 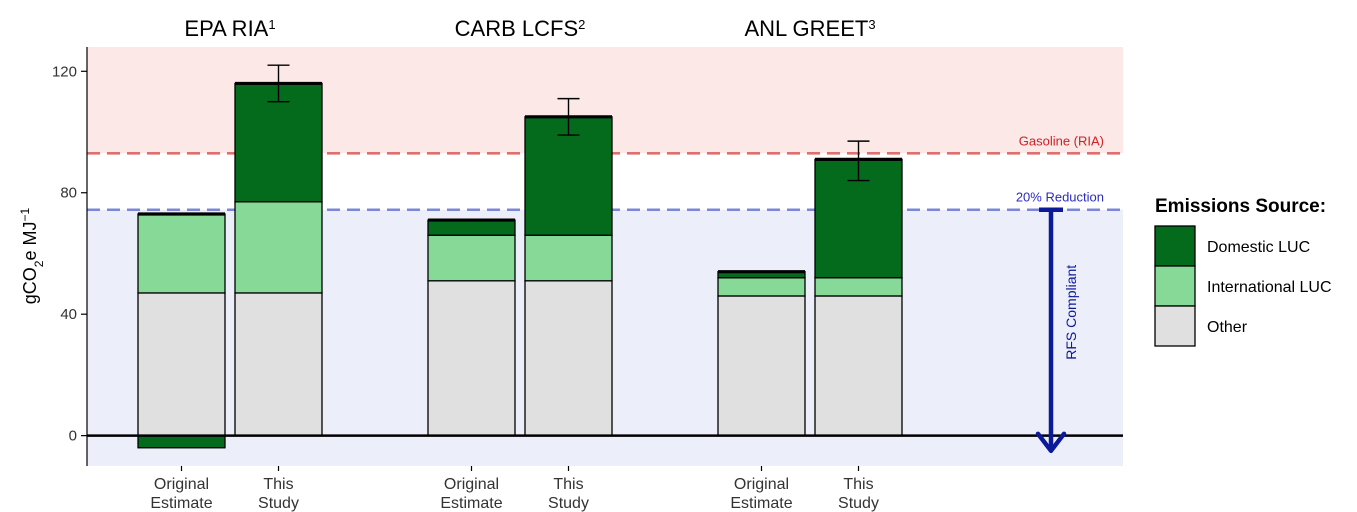 I want to click on rfs-compliant-annotation: RFS Compliant, so click(x=1057, y=330).